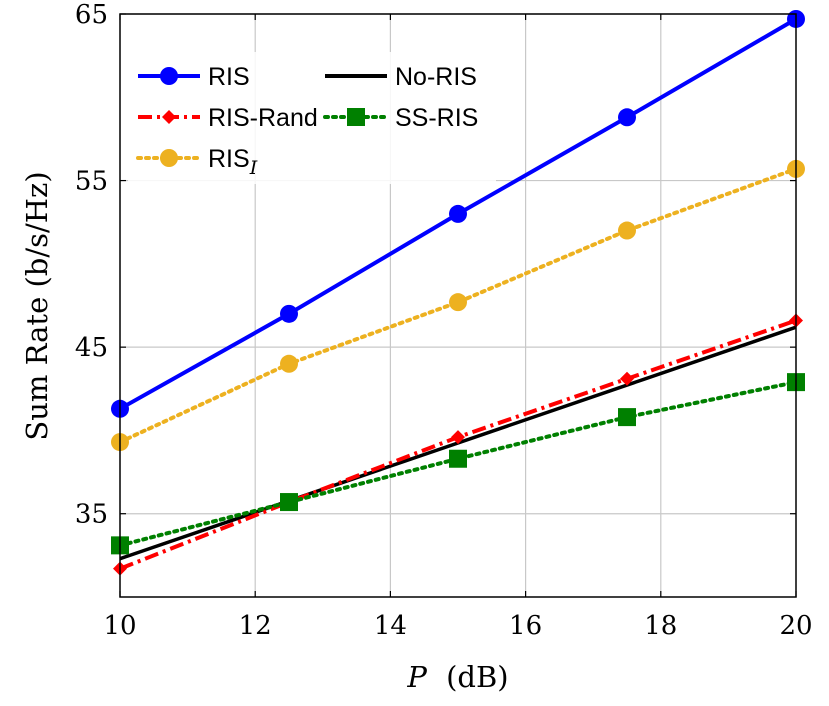  Describe the element at coordinates (253, 168) in the screenshot. I see `legend-label-subscript: I` at that location.